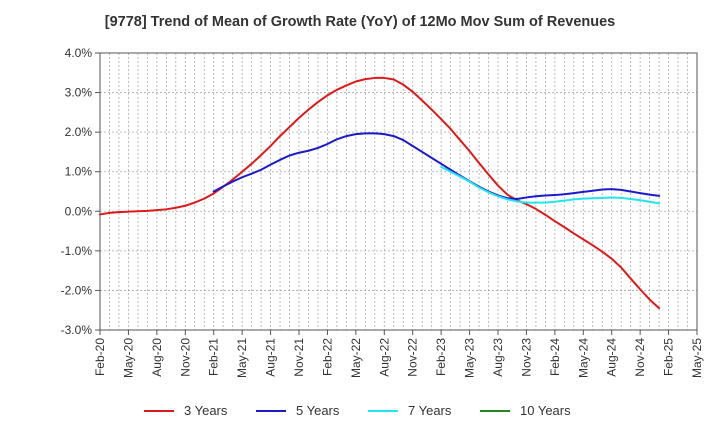 This screenshot has height=440, width=720. I want to click on x-tick-label: Aug-24, so click(612, 357).